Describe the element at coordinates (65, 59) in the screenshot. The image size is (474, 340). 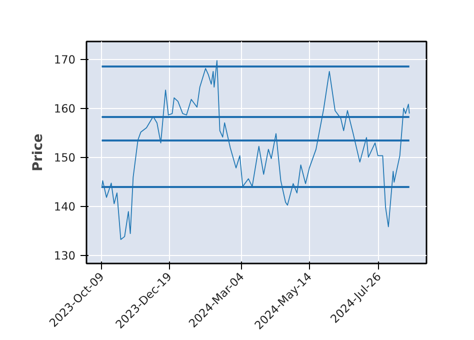
I see `y-tick-label: 170` at that location.